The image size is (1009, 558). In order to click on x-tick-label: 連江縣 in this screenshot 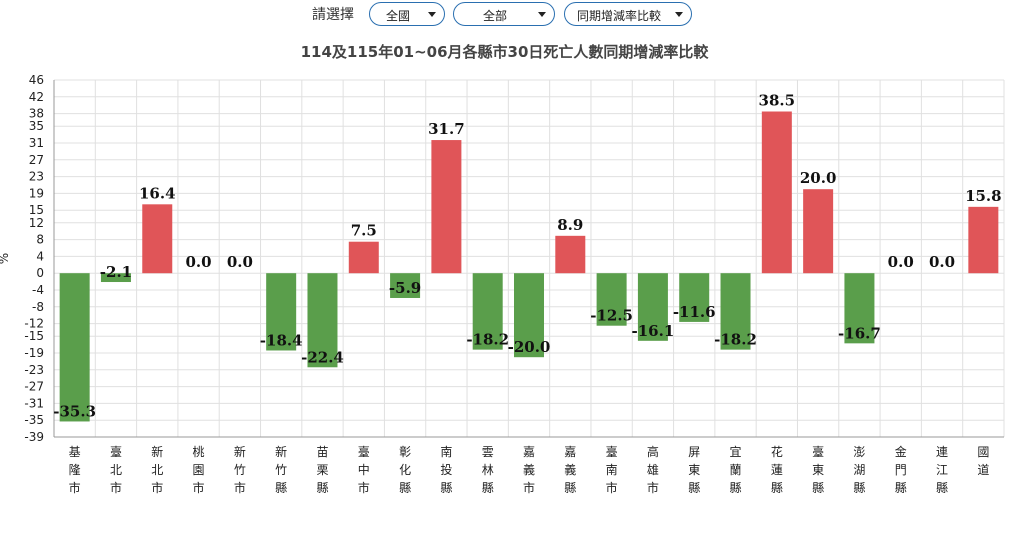, I will do `click(942, 470)`.